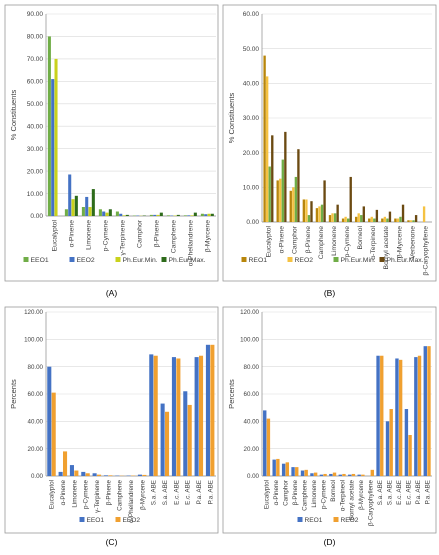 The height and width of the screenshot is (555, 439). What do you see at coordinates (112, 293) in the screenshot?
I see `panel-label: (A)` at bounding box center [112, 293].